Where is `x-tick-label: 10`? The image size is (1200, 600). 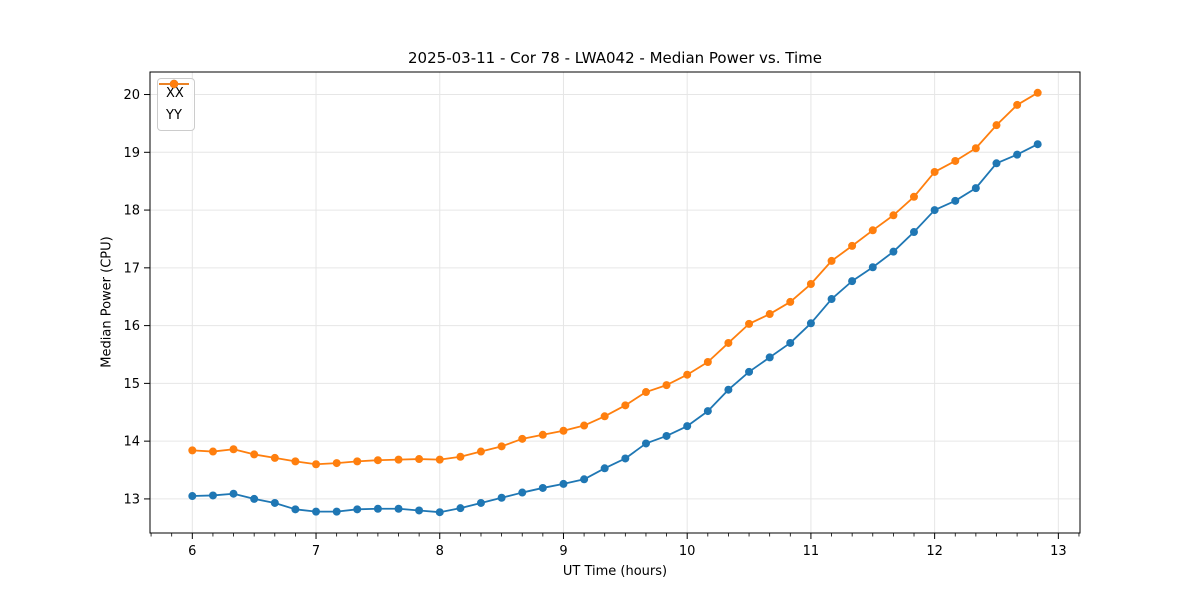
x-tick-label: 10 is located at coordinates (687, 551).